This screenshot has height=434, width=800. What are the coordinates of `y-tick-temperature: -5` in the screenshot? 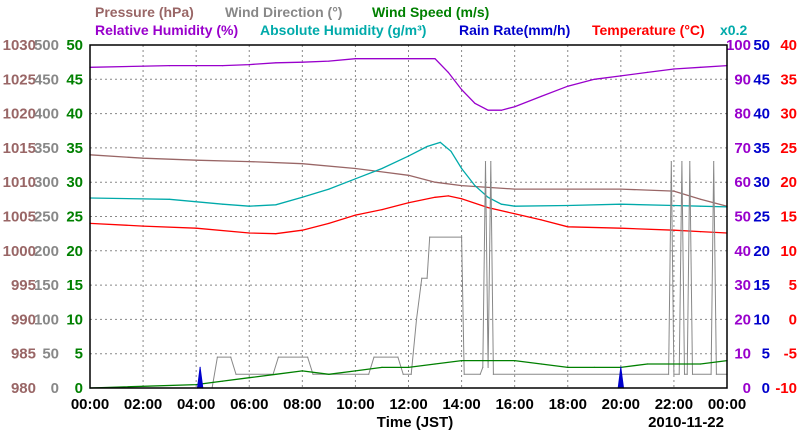 It's located at (790, 354).